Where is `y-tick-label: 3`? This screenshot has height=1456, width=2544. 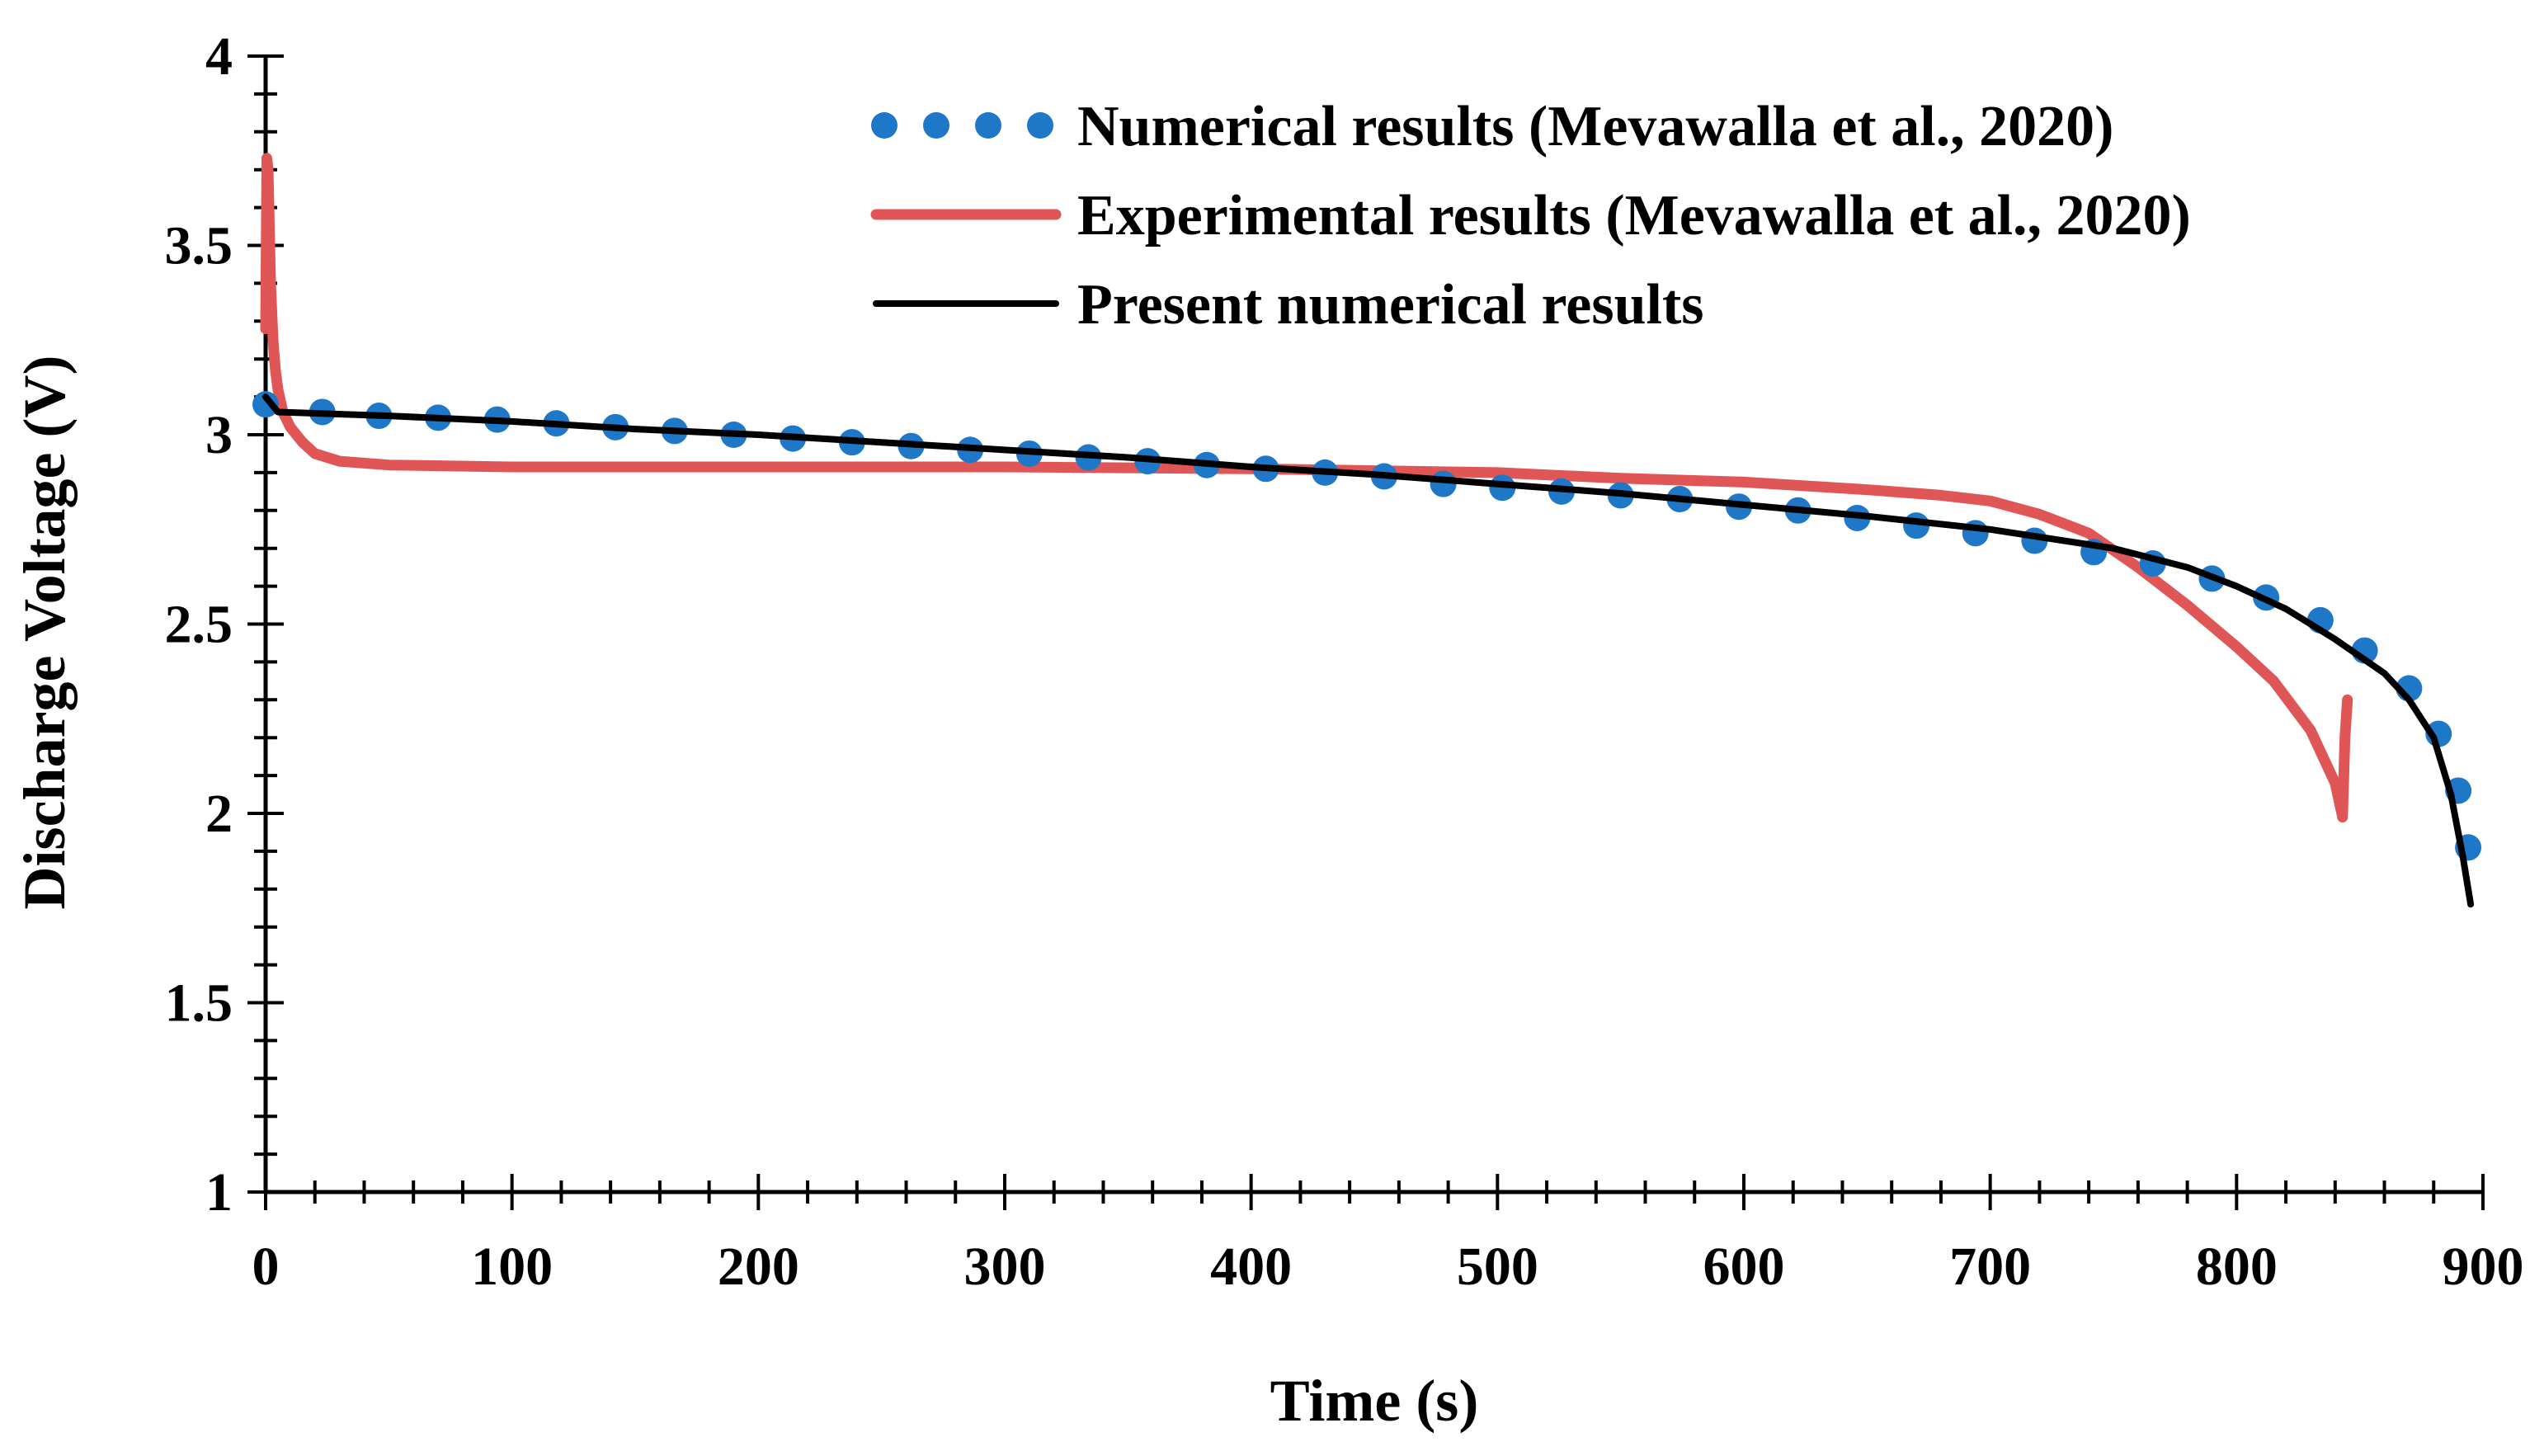
y-tick-label: 3 is located at coordinates (219, 435).